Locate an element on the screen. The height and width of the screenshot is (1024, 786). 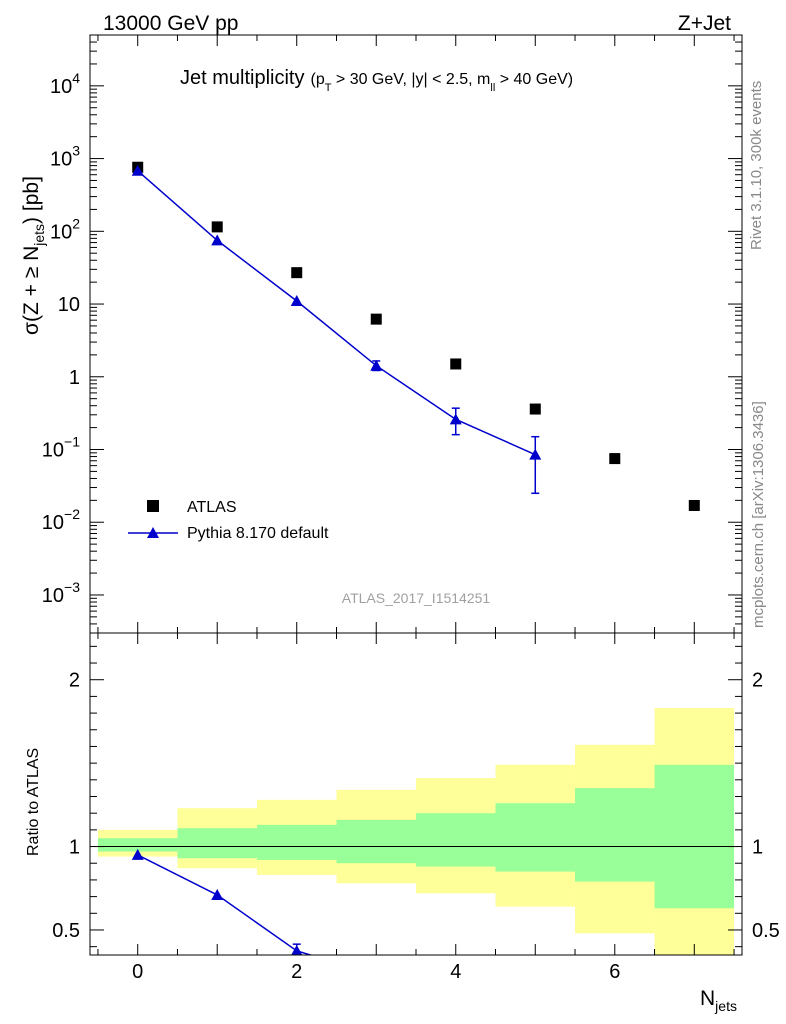
header-left: 13000 GeV pp is located at coordinates (170, 23).